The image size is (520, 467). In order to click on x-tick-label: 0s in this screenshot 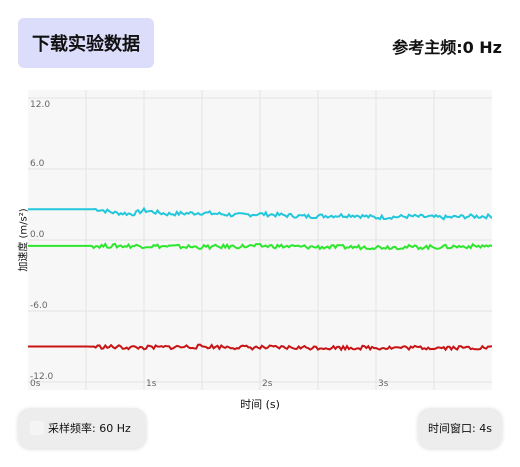, I will do `click(35, 384)`.